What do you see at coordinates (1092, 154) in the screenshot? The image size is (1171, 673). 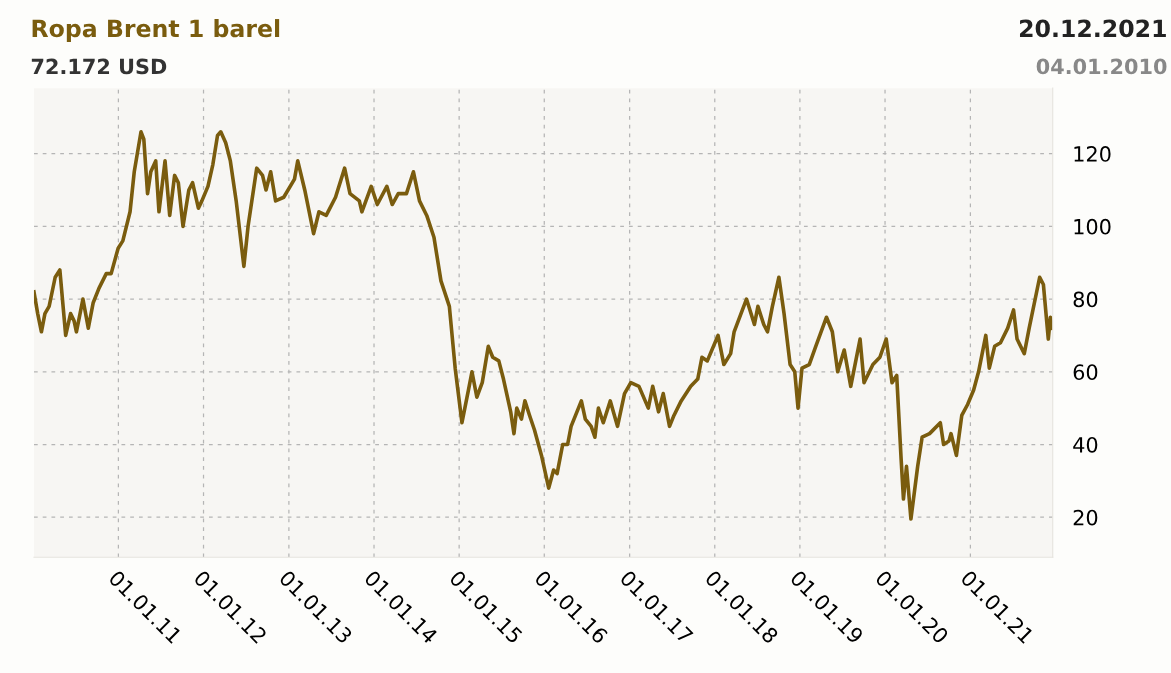 I see `y-tick-label: 120` at bounding box center [1092, 154].